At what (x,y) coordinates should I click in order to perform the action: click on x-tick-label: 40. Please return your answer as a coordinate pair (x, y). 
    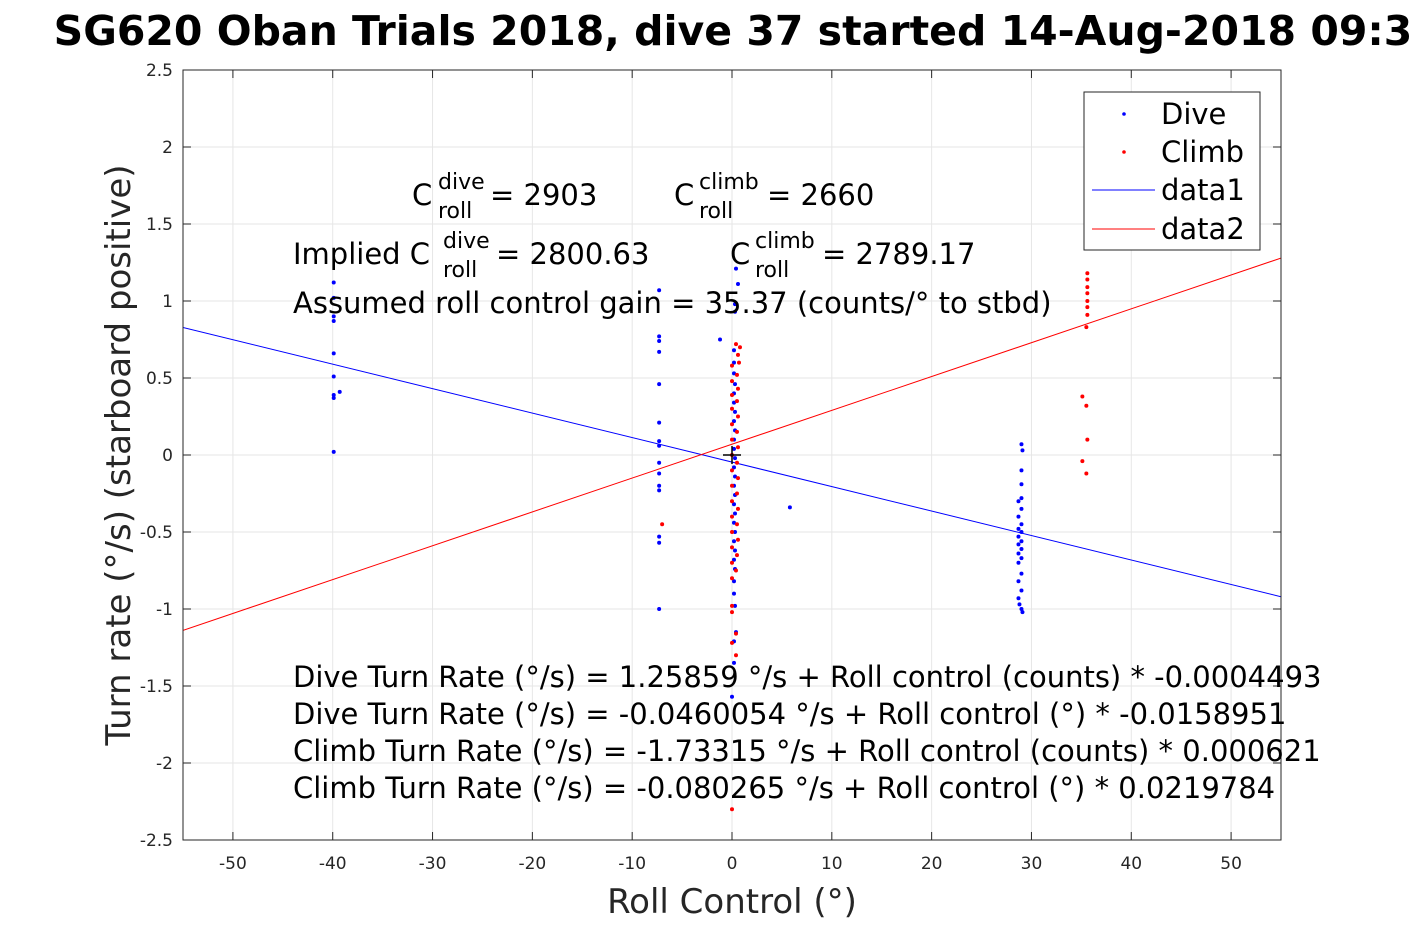
    Looking at the image, I should click on (1131, 864).